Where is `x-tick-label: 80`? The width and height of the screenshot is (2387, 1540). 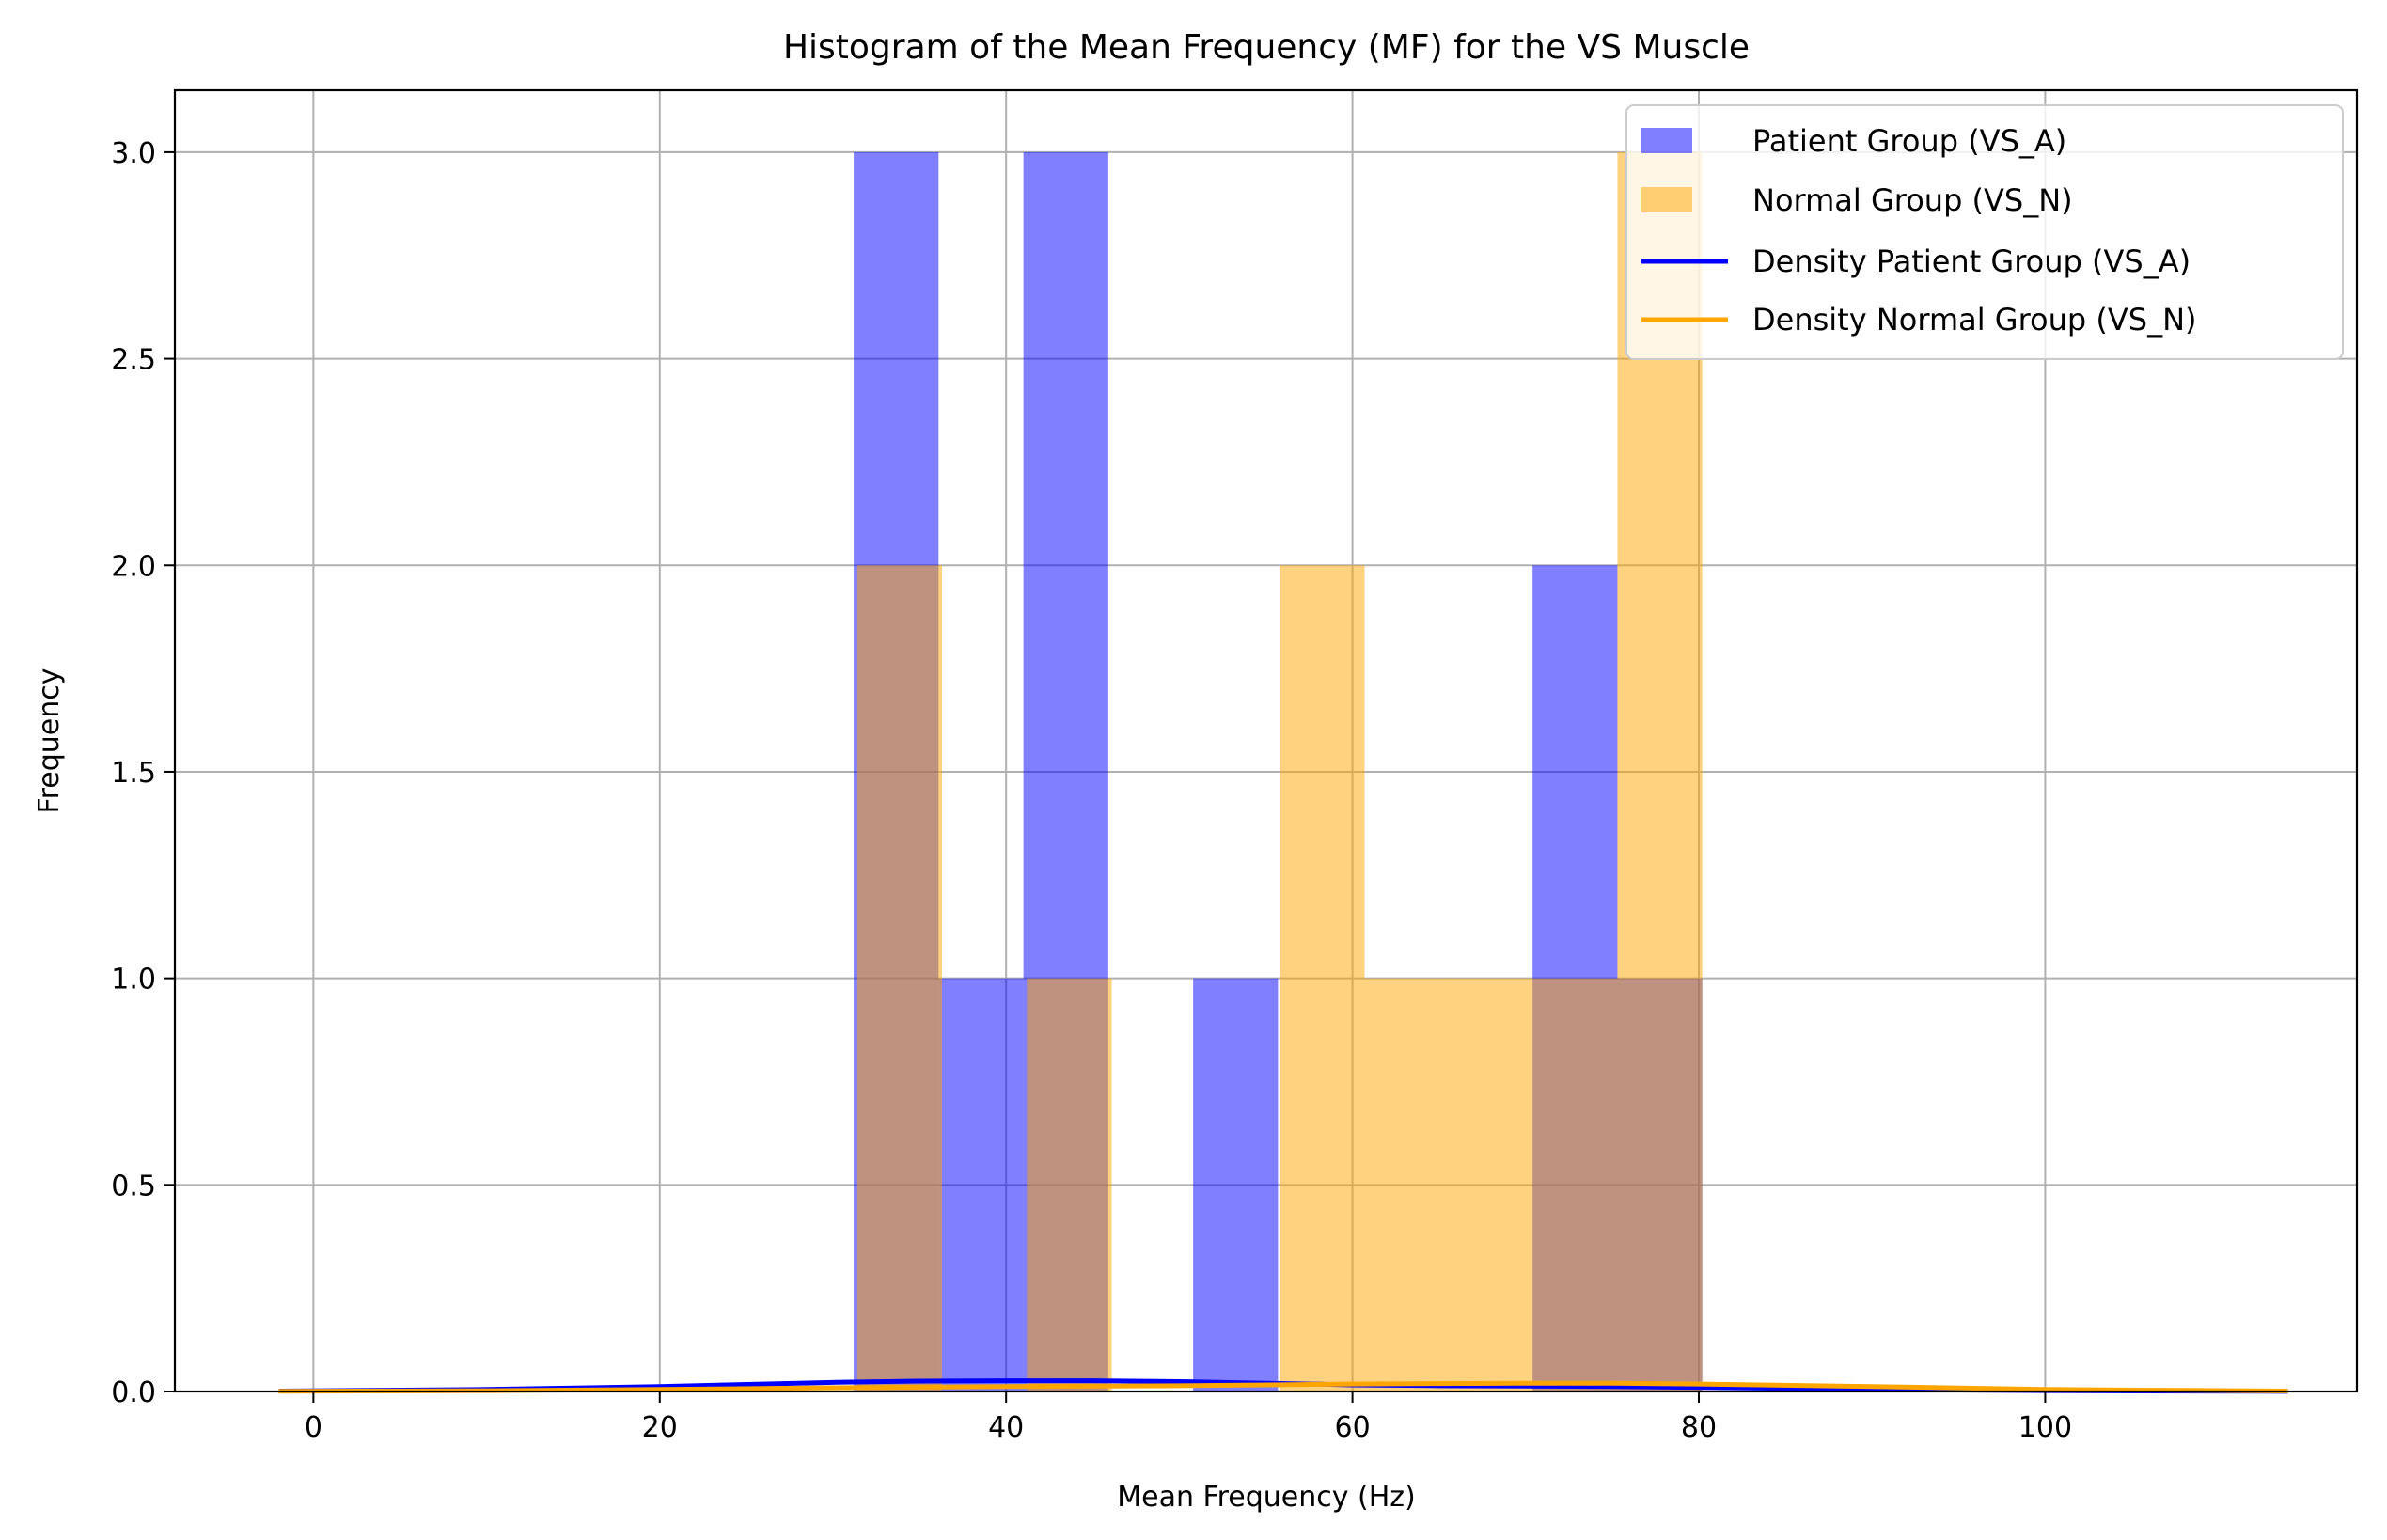 x-tick-label: 80 is located at coordinates (1699, 1428).